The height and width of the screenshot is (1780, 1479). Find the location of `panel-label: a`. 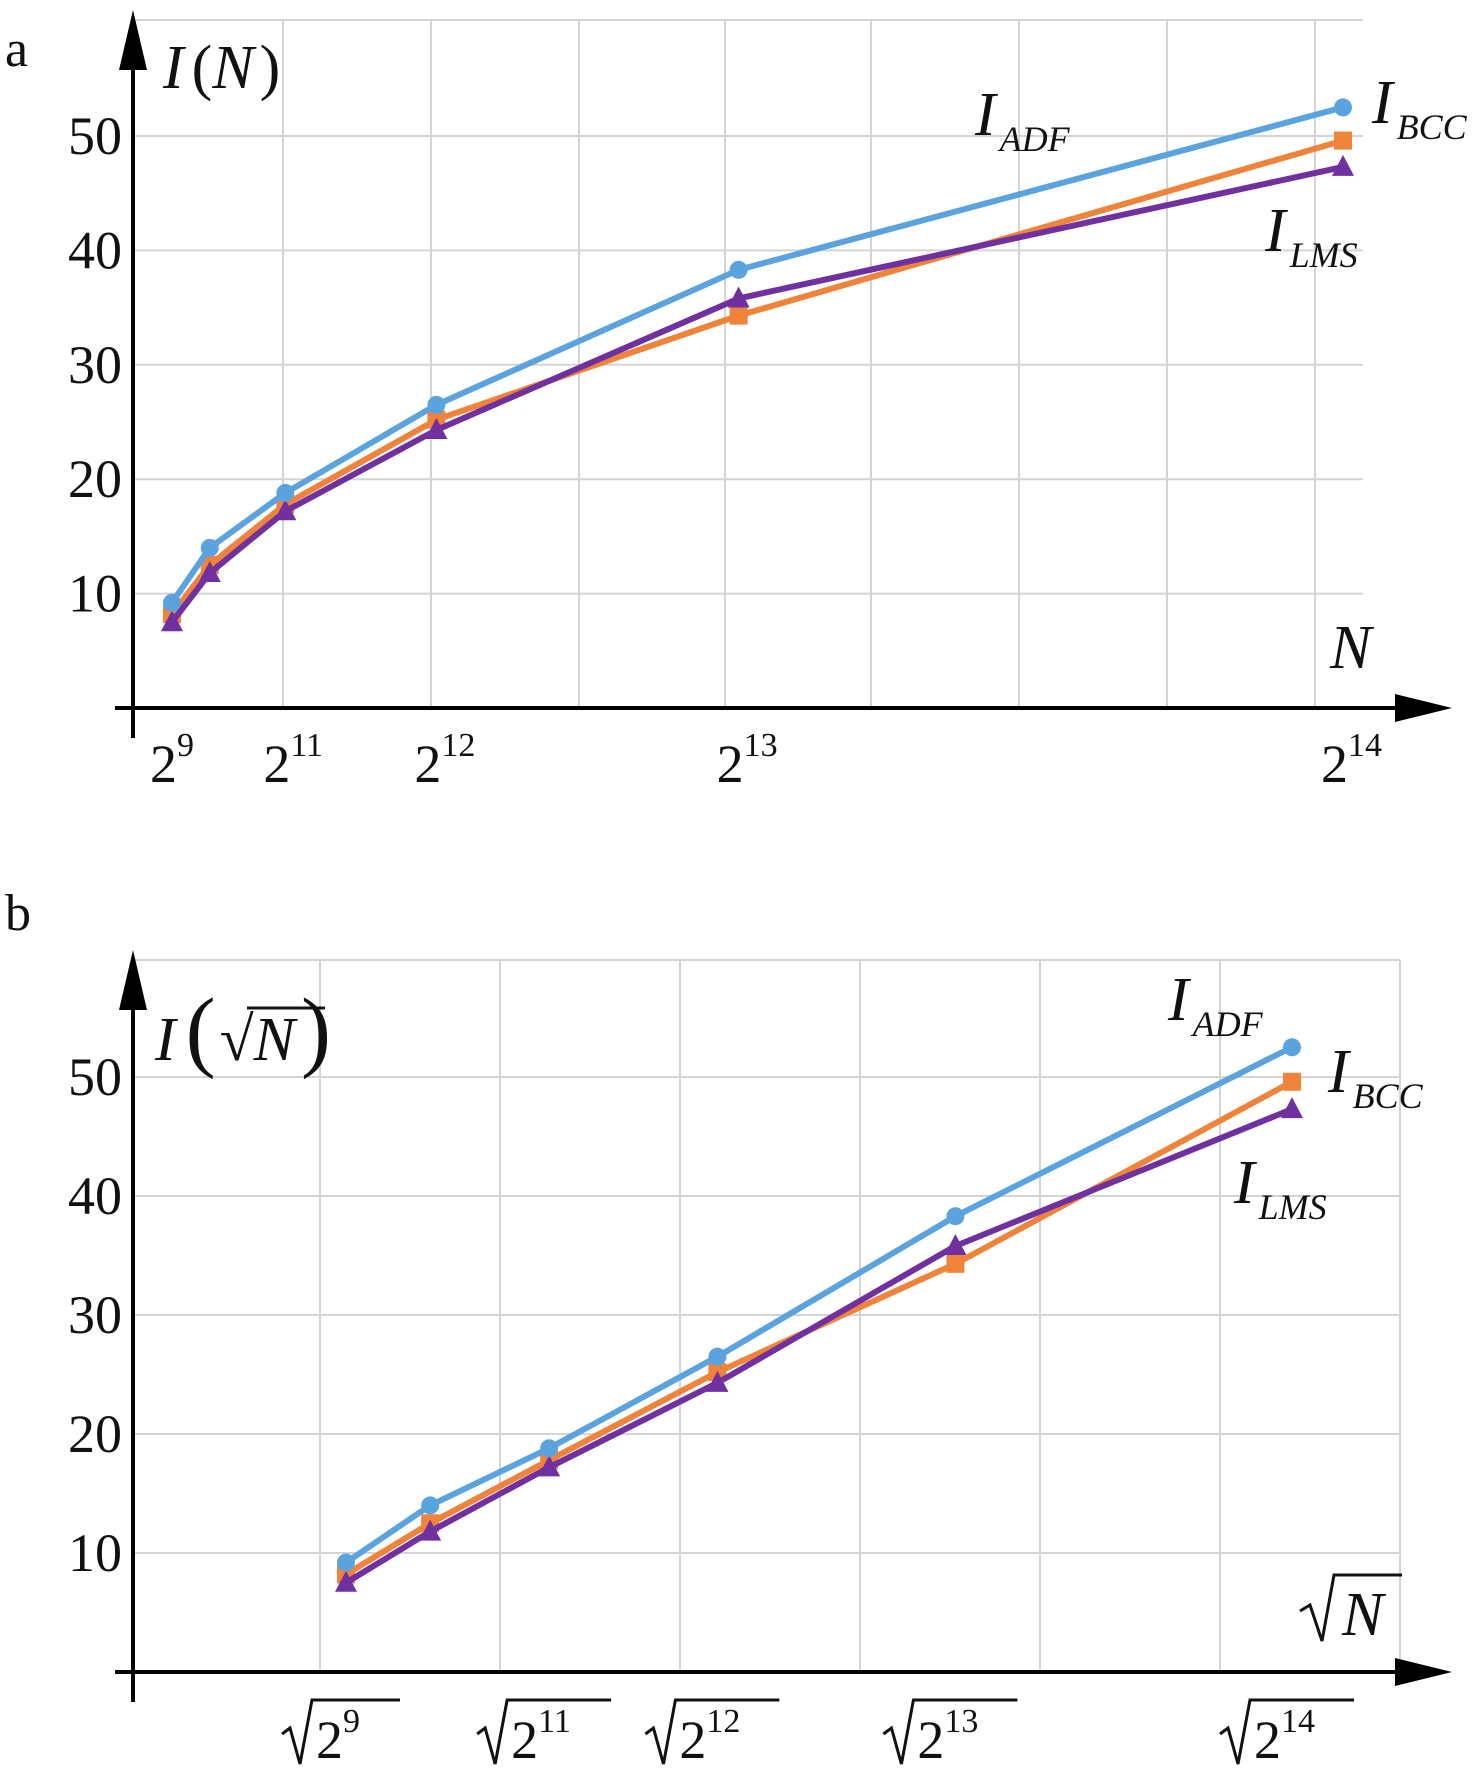

panel-label: a is located at coordinates (16, 49).